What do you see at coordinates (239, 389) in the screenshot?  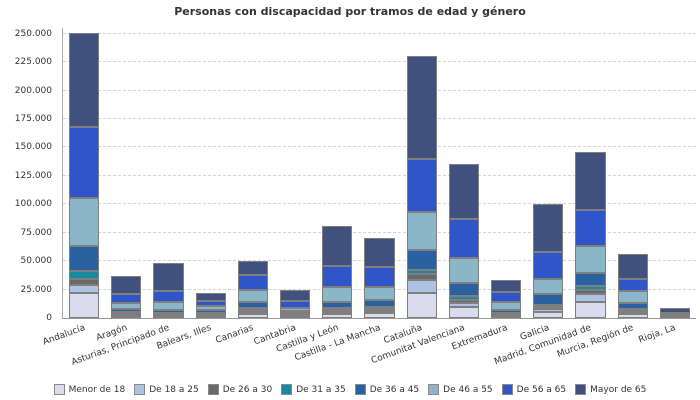 I see `legend-item: De 26 a 30` at bounding box center [239, 389].